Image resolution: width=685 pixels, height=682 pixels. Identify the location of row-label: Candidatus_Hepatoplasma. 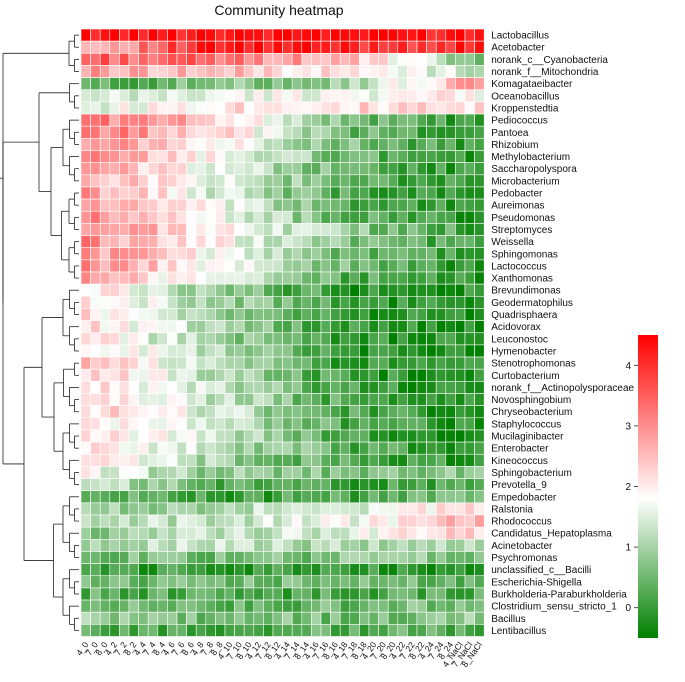
(551, 534).